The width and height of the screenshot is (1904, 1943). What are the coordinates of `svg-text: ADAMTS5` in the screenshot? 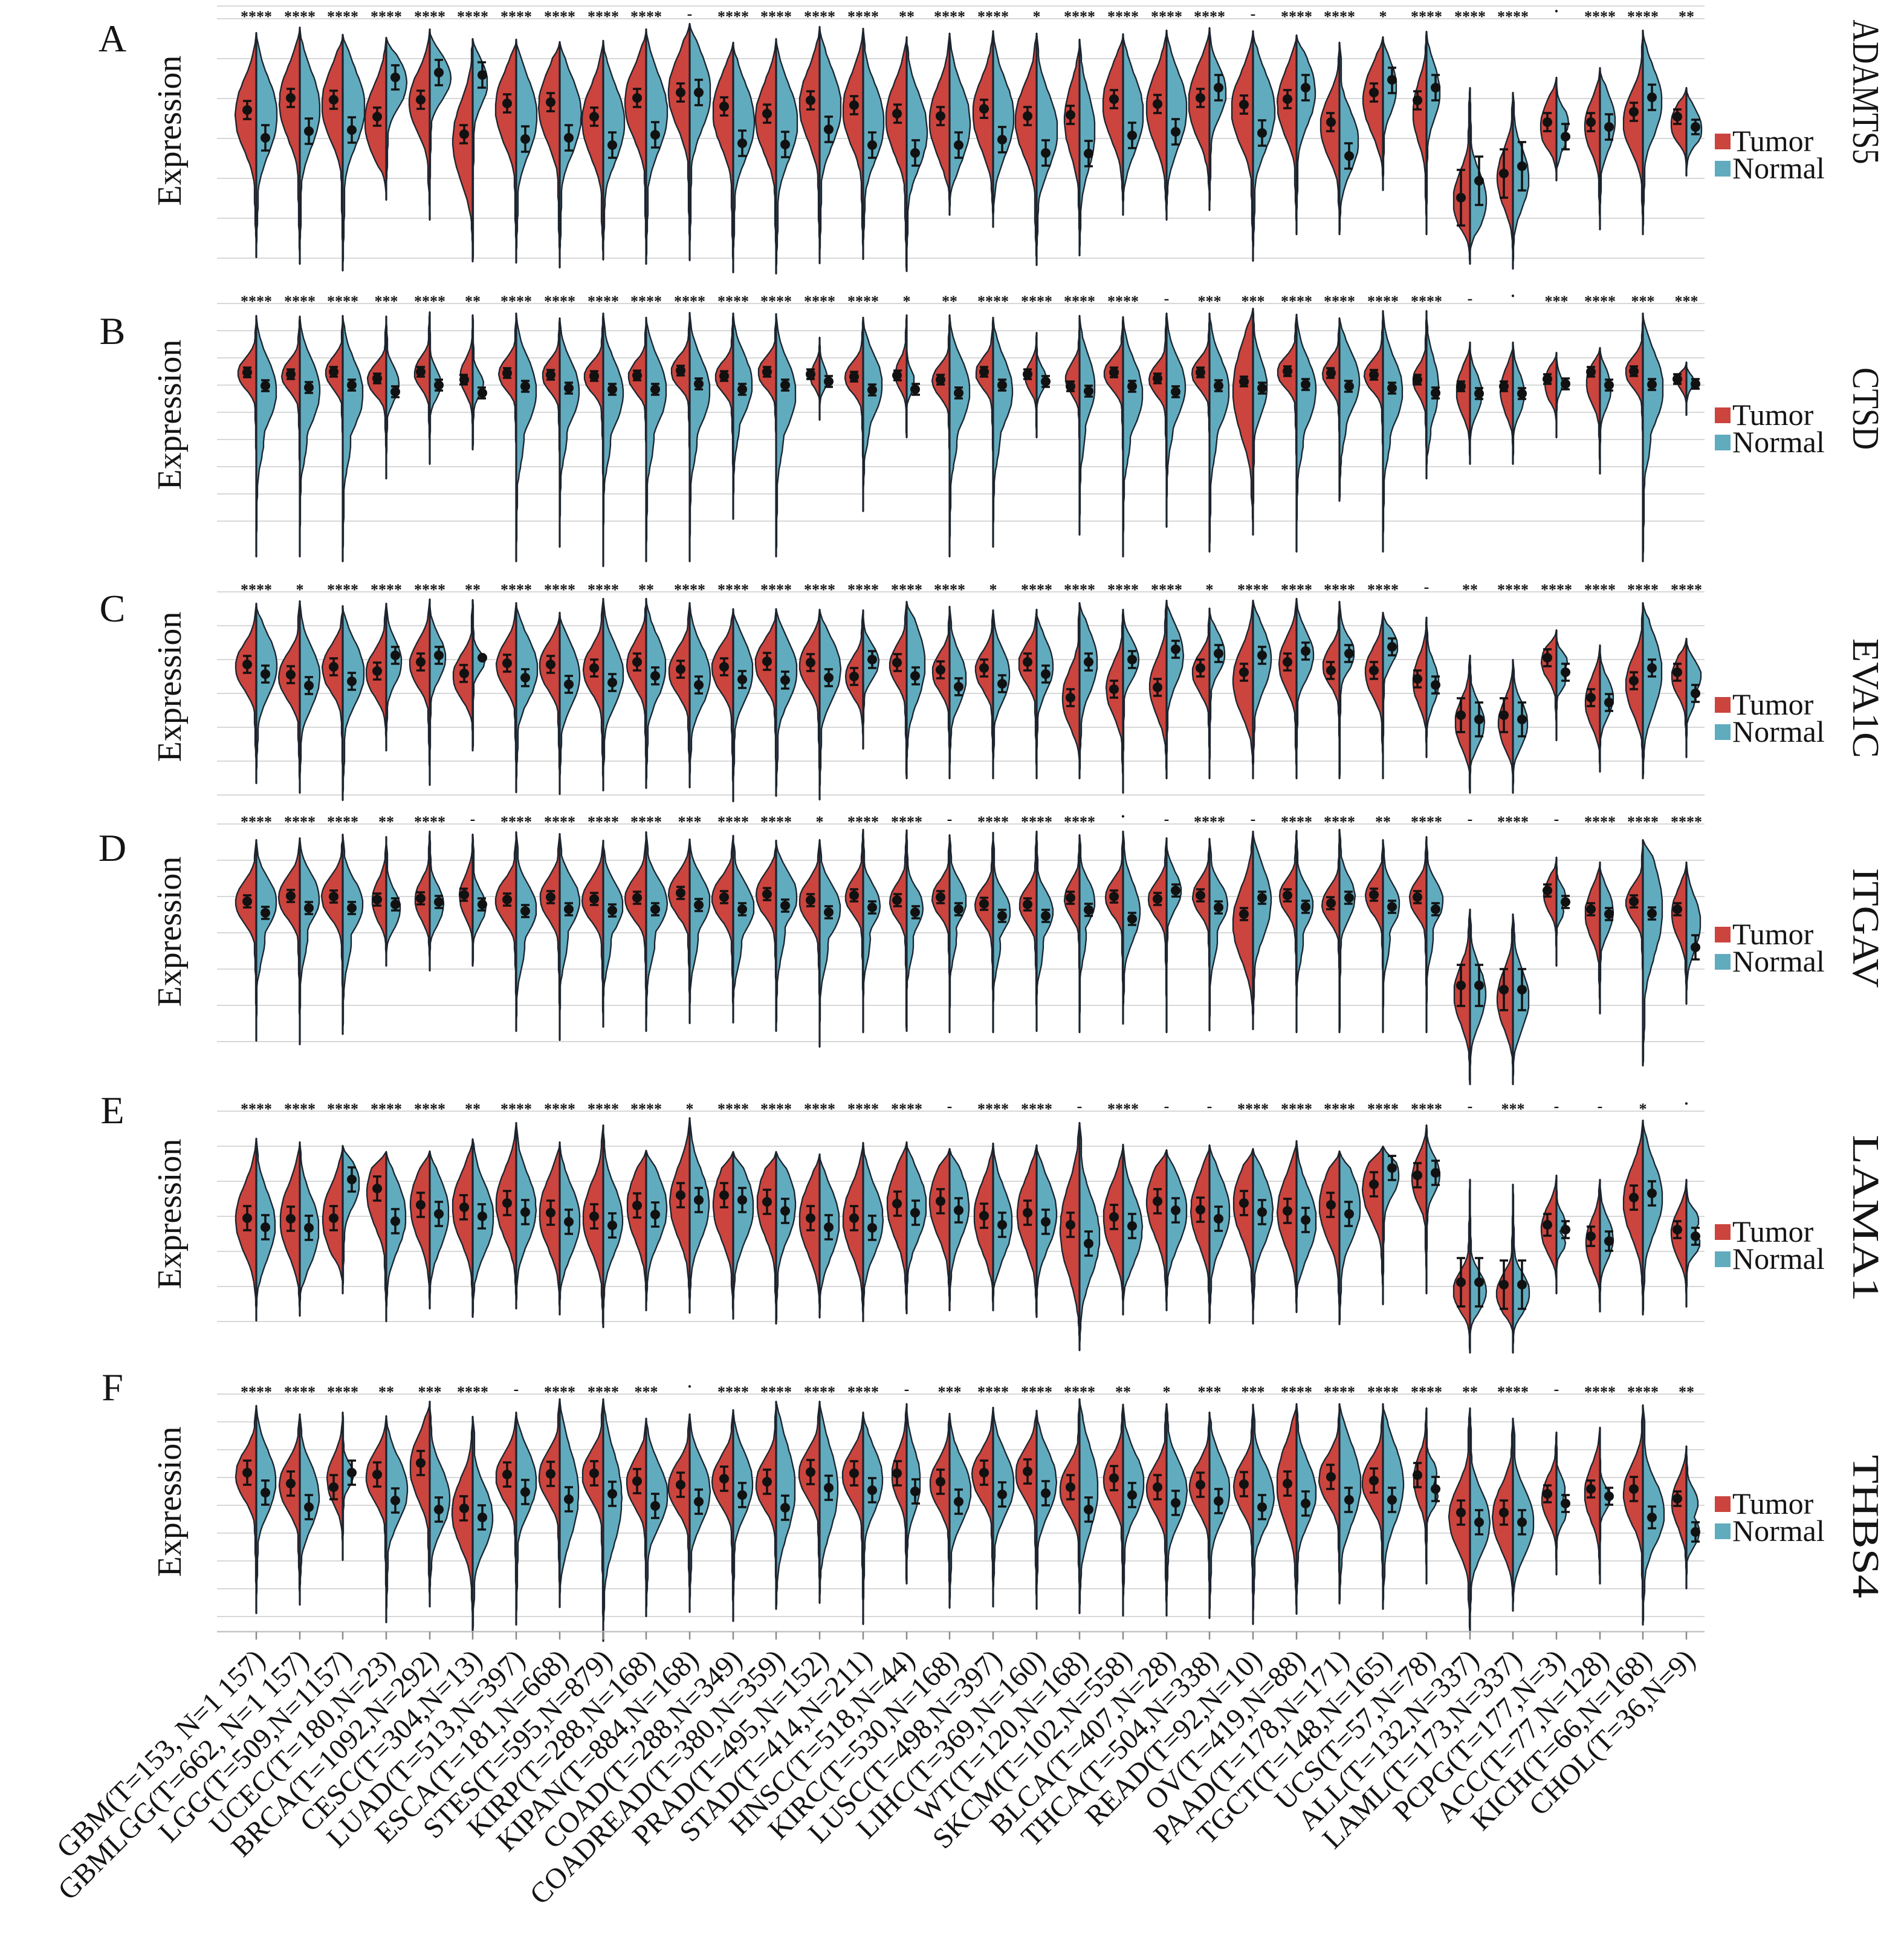 It's located at (1865, 92).